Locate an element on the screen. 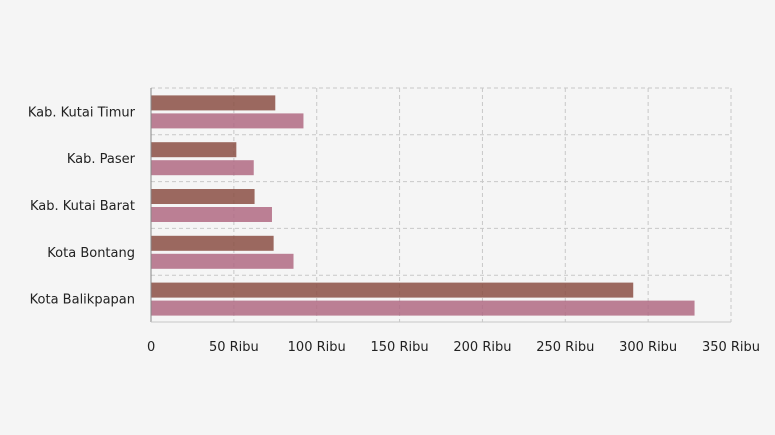 The height and width of the screenshot is (435, 775). x-tick-label: 150 Ribu is located at coordinates (400, 347).